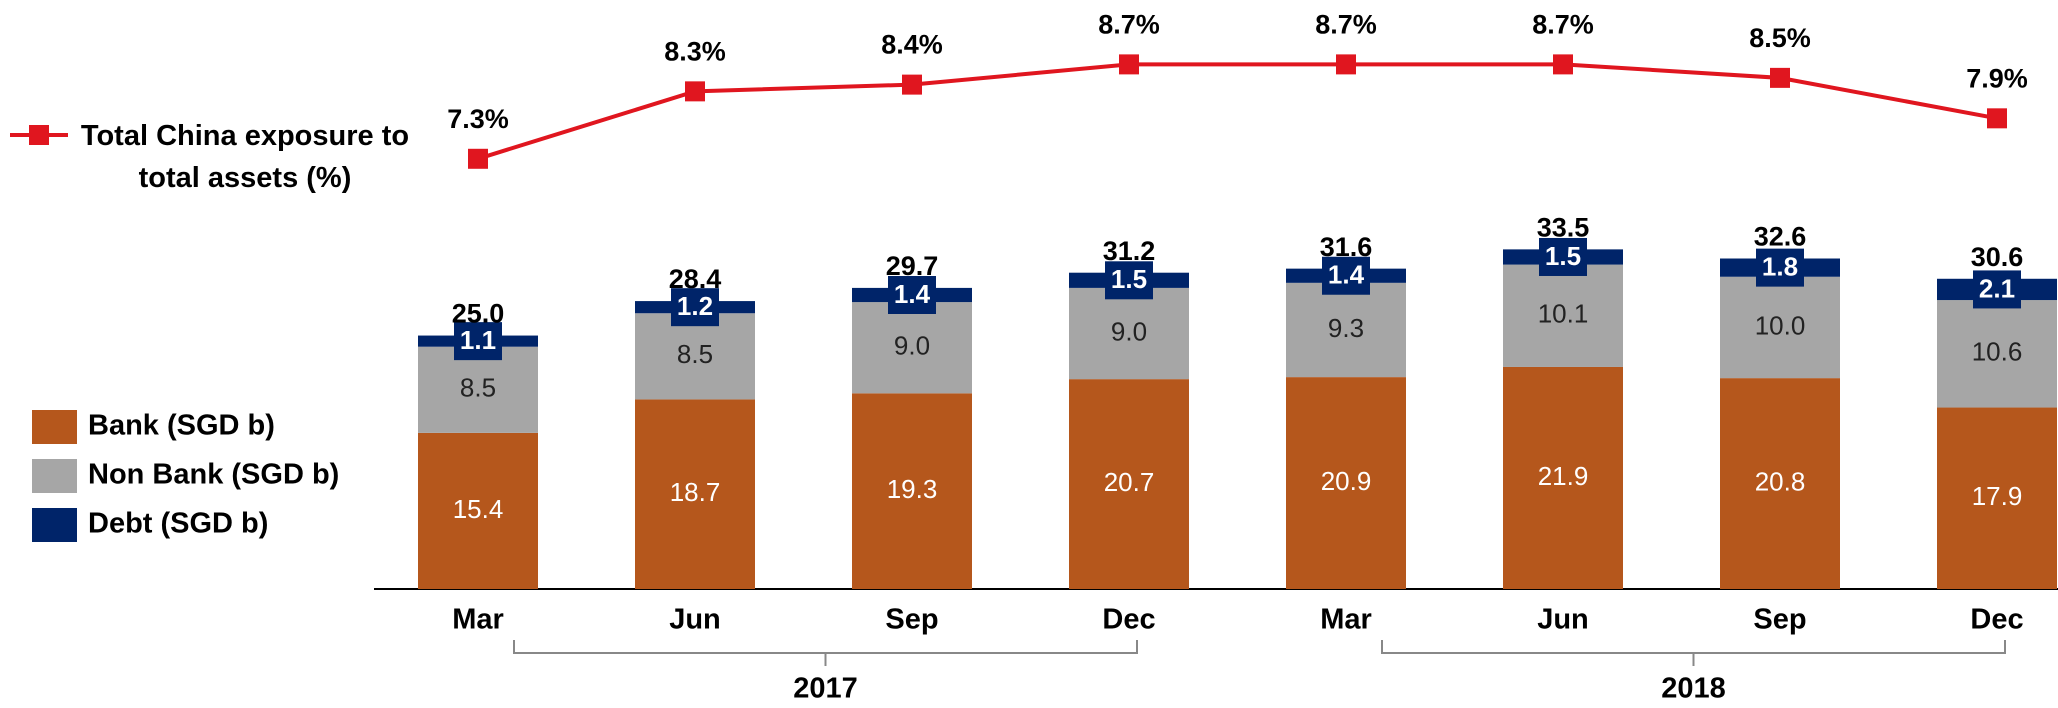 Image resolution: width=2058 pixels, height=708 pixels. Describe the element at coordinates (1997, 257) in the screenshot. I see `total-label: 30.6` at that location.